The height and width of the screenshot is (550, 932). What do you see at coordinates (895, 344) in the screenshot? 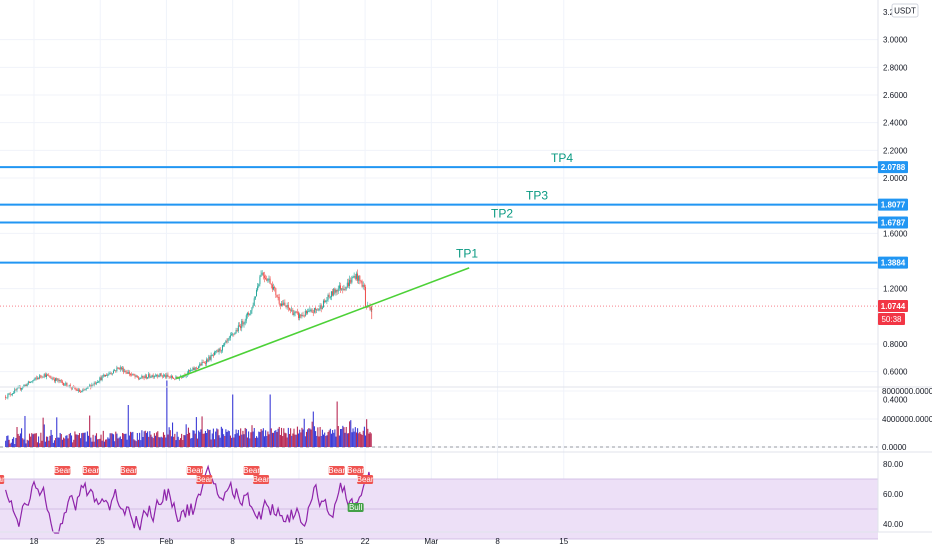
I see `price-tick-label: 0.8000` at bounding box center [895, 344].